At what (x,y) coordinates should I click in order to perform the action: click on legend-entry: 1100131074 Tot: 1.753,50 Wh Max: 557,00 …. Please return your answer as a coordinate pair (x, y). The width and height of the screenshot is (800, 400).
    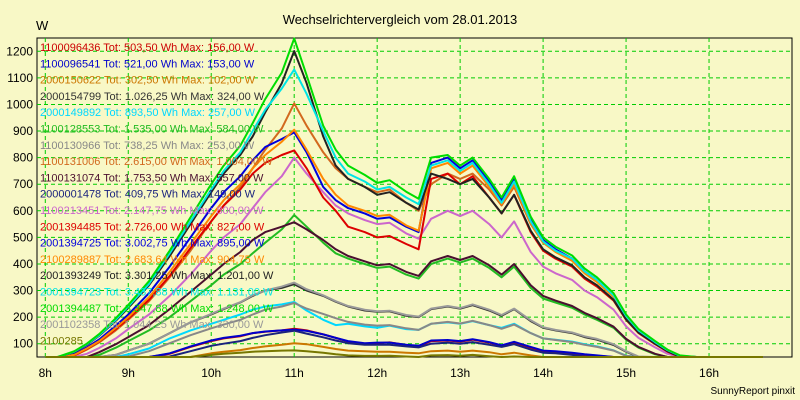
    Looking at the image, I should click on (152, 178).